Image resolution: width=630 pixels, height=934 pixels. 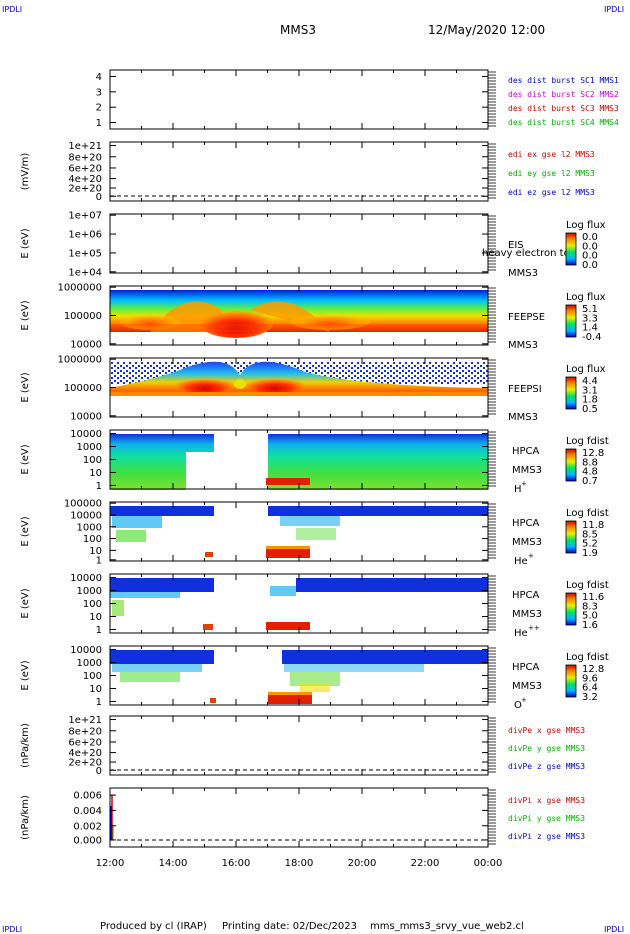 What do you see at coordinates (546, 766) in the screenshot?
I see `p10-legend-entry: divPe z gse MMS3` at bounding box center [546, 766].